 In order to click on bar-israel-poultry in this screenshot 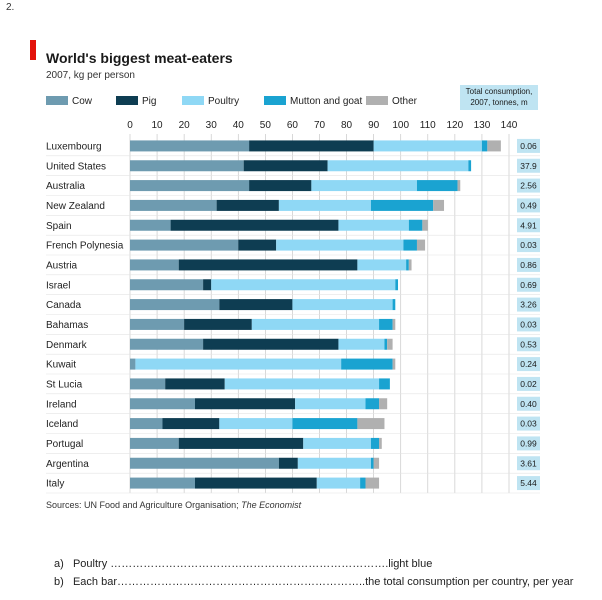, I will do `click(303, 285)`.